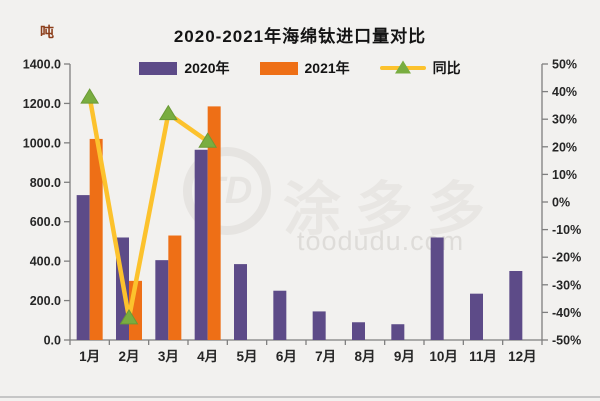 The image size is (600, 401). Describe the element at coordinates (483, 356) in the screenshot. I see `x-axis-category-label: 11月` at that location.